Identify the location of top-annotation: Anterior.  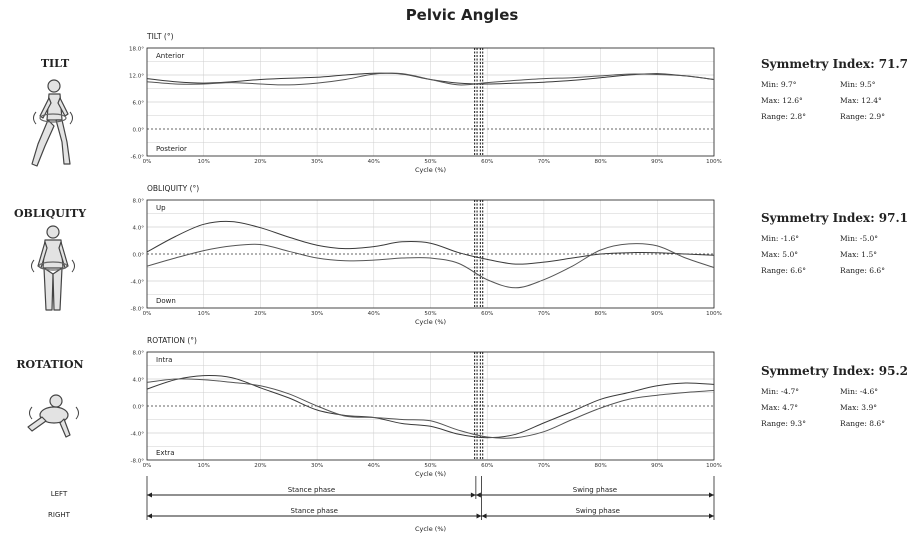
(170, 56).